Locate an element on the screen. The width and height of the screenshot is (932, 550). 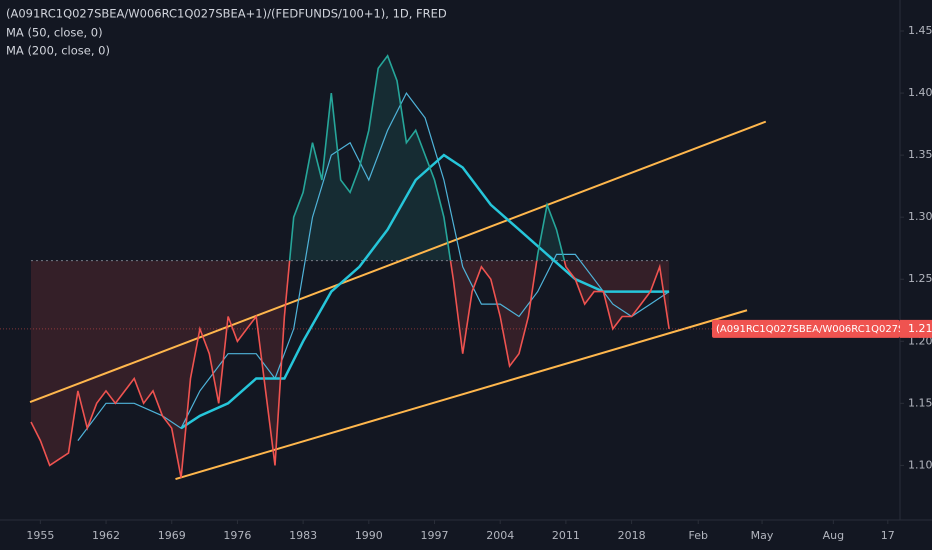
x-tick-label: 2018 is located at coordinates (632, 535).